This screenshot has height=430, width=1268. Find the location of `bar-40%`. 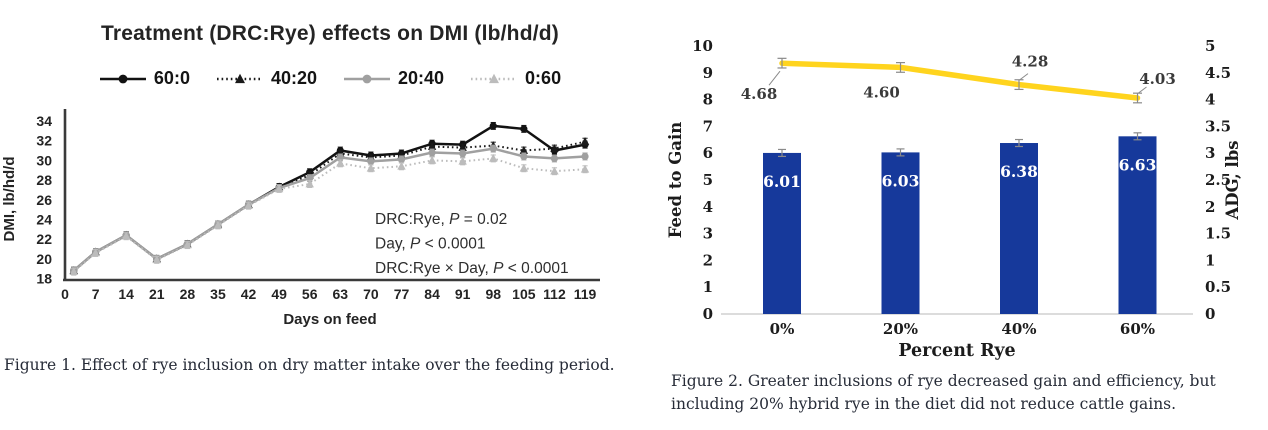

bar-40% is located at coordinates (1019, 228).